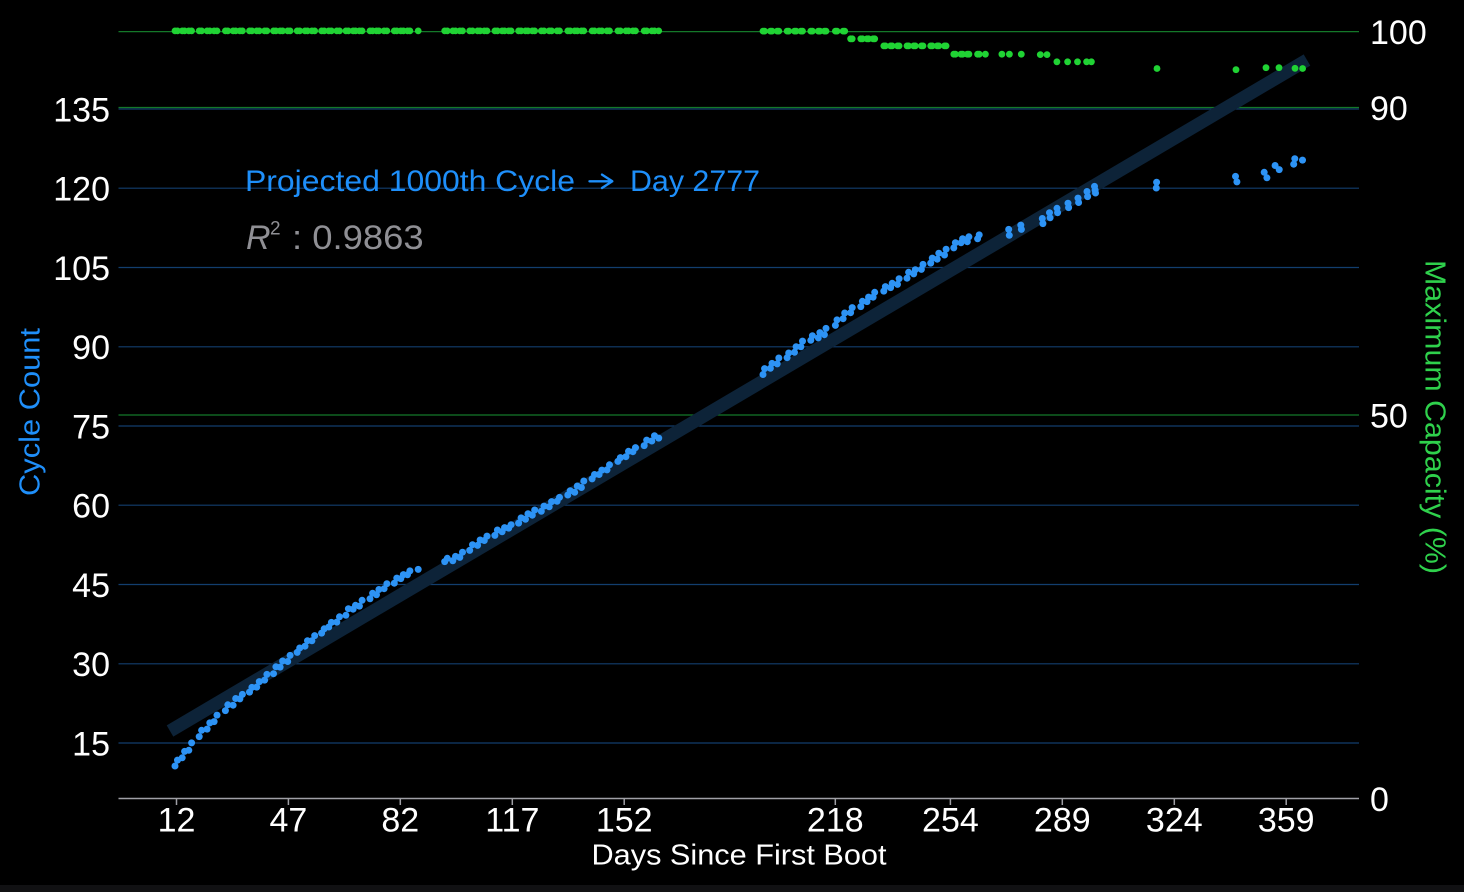 The width and height of the screenshot is (1464, 892). I want to click on svg-text: Cycle Count, so click(31, 412).